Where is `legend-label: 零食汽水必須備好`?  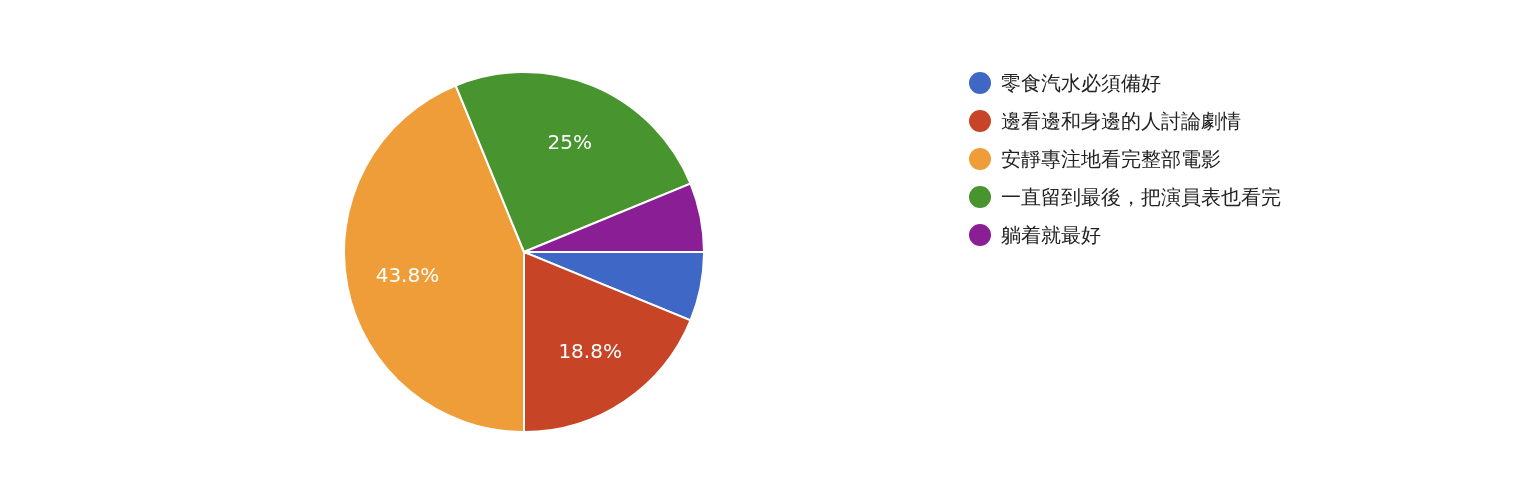 legend-label: 零食汽水必須備好 is located at coordinates (1081, 83).